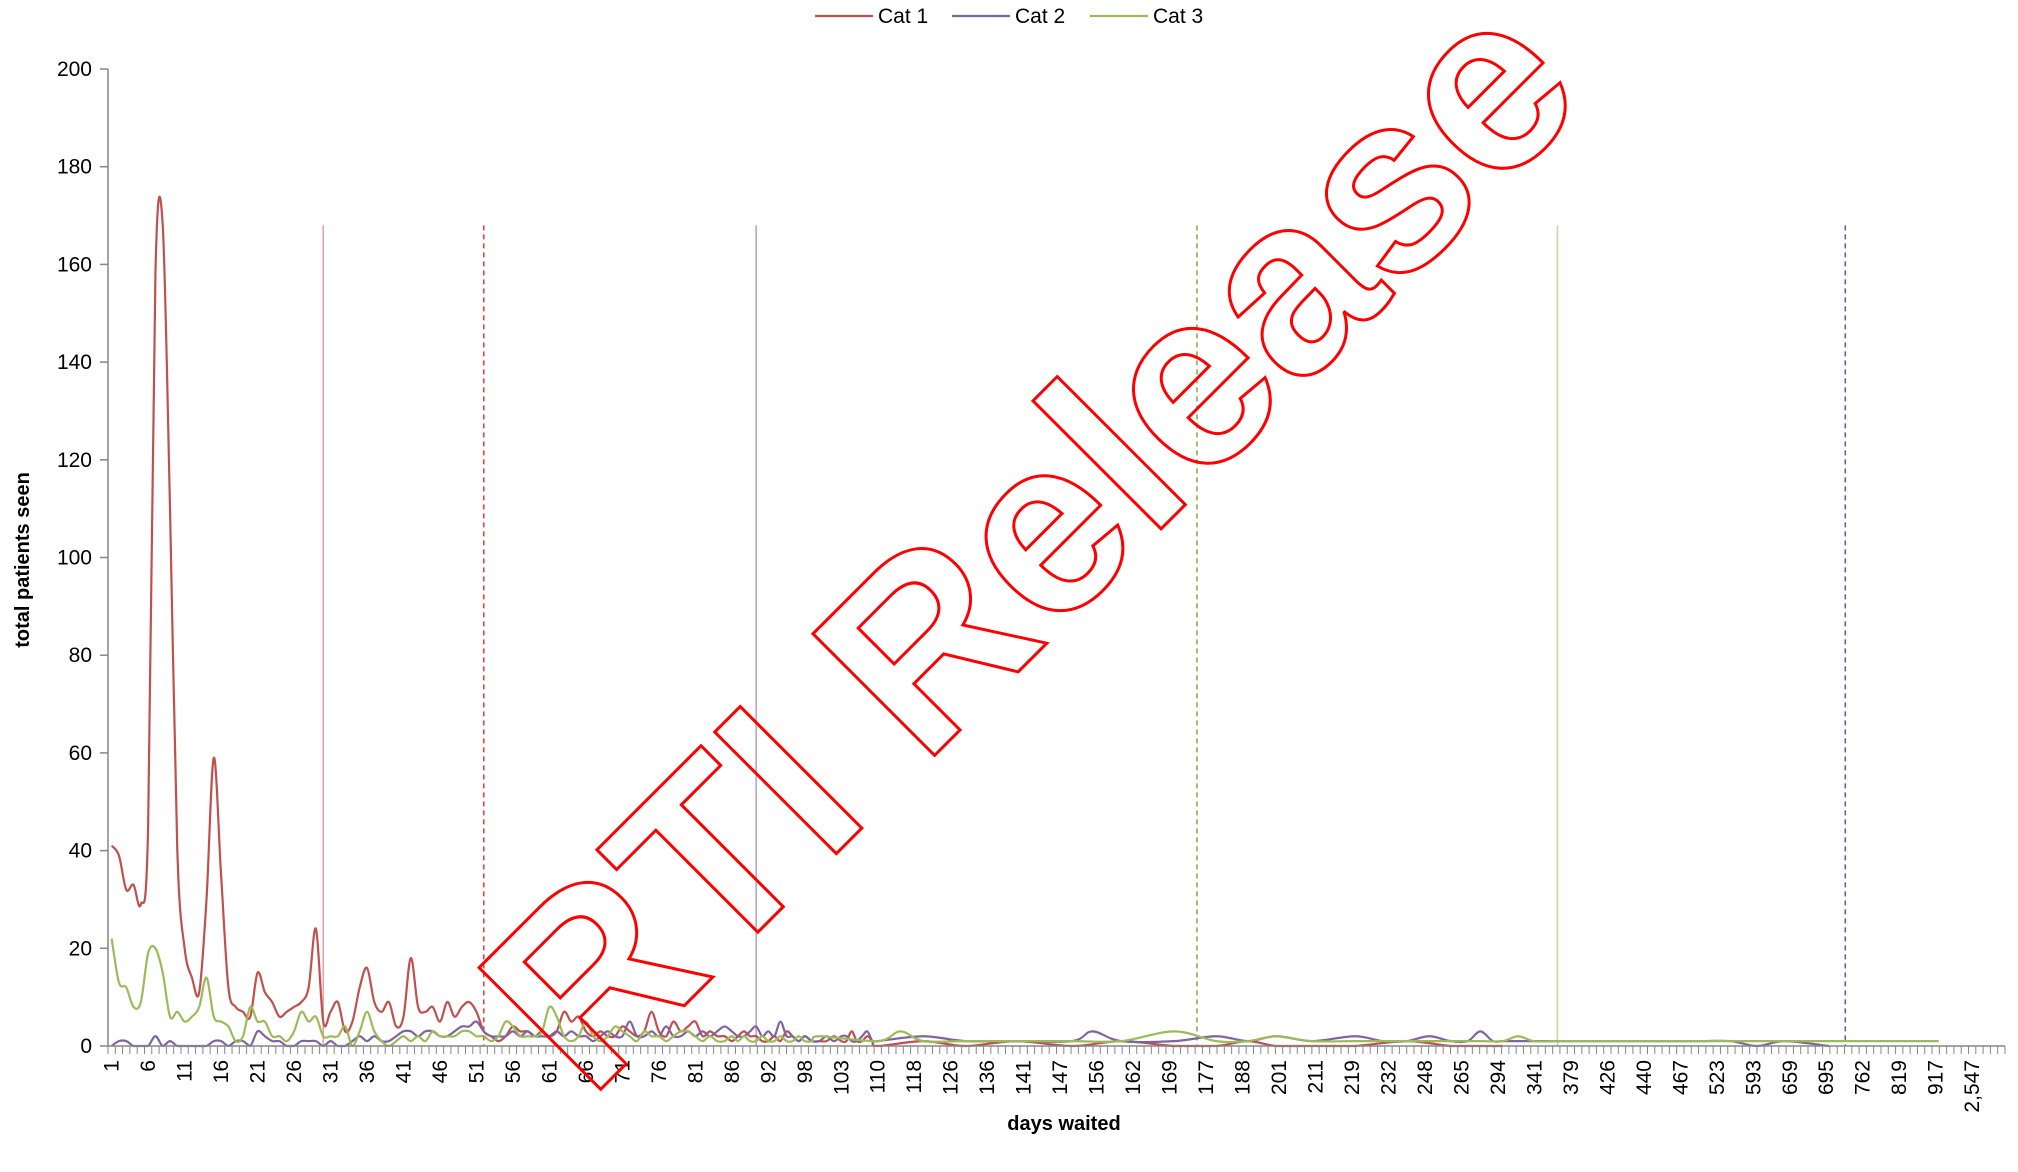 The image size is (2018, 1172). I want to click on x-tick-label: 211, so click(1316, 1076).